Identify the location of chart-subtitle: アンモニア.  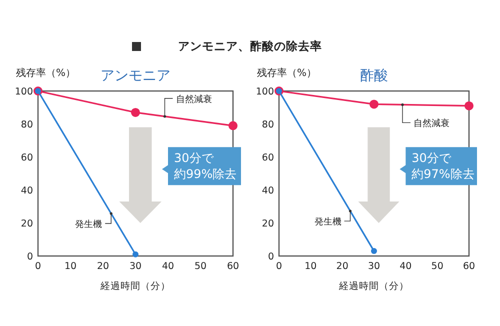
(135, 76).